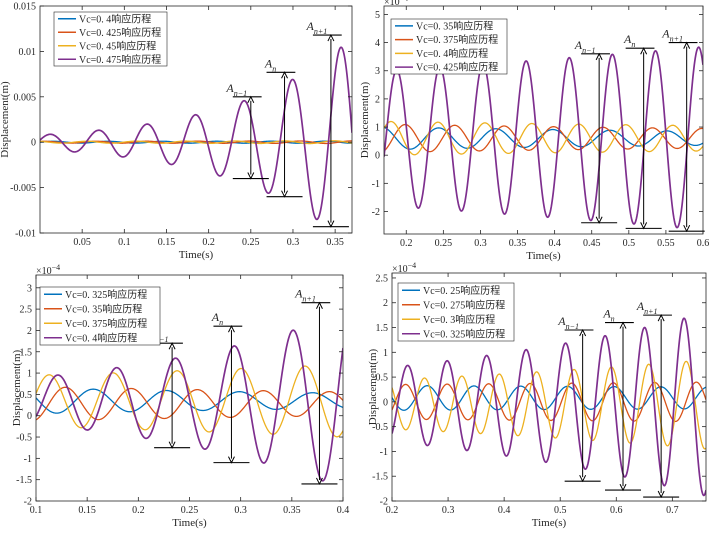  What do you see at coordinates (120, 59) in the screenshot?
I see `legend-entry-label: Vc=0. 475响应历程` at bounding box center [120, 59].